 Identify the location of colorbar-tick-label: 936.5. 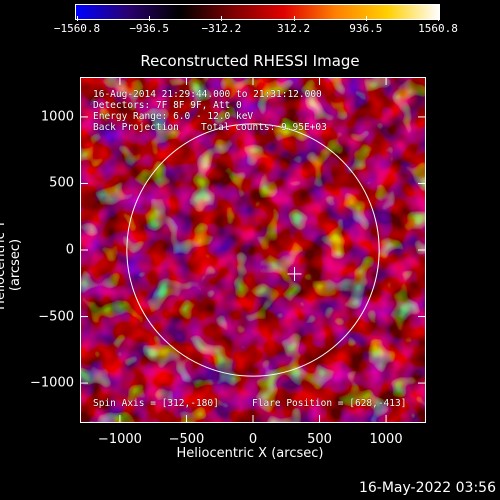
(366, 28).